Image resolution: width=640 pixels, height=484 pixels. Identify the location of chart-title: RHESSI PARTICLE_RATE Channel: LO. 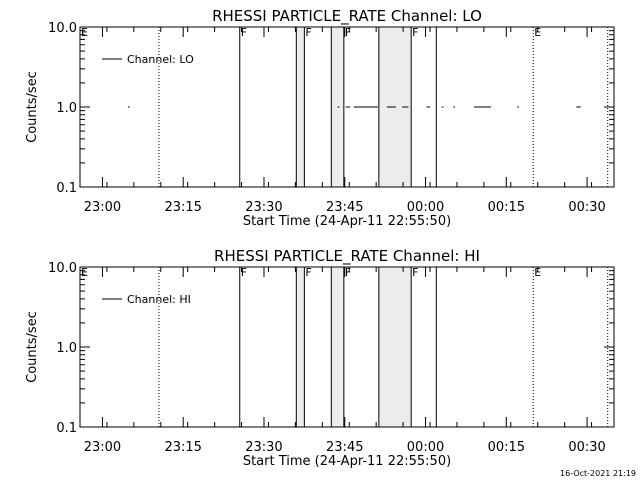
(347, 16).